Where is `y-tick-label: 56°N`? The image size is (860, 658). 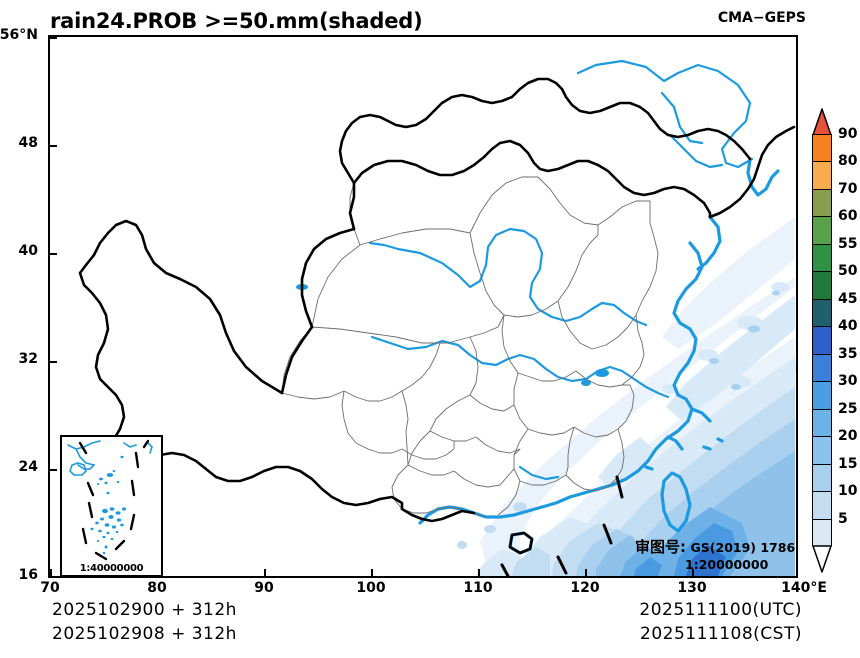
y-tick-label: 56°N is located at coordinates (19, 35).